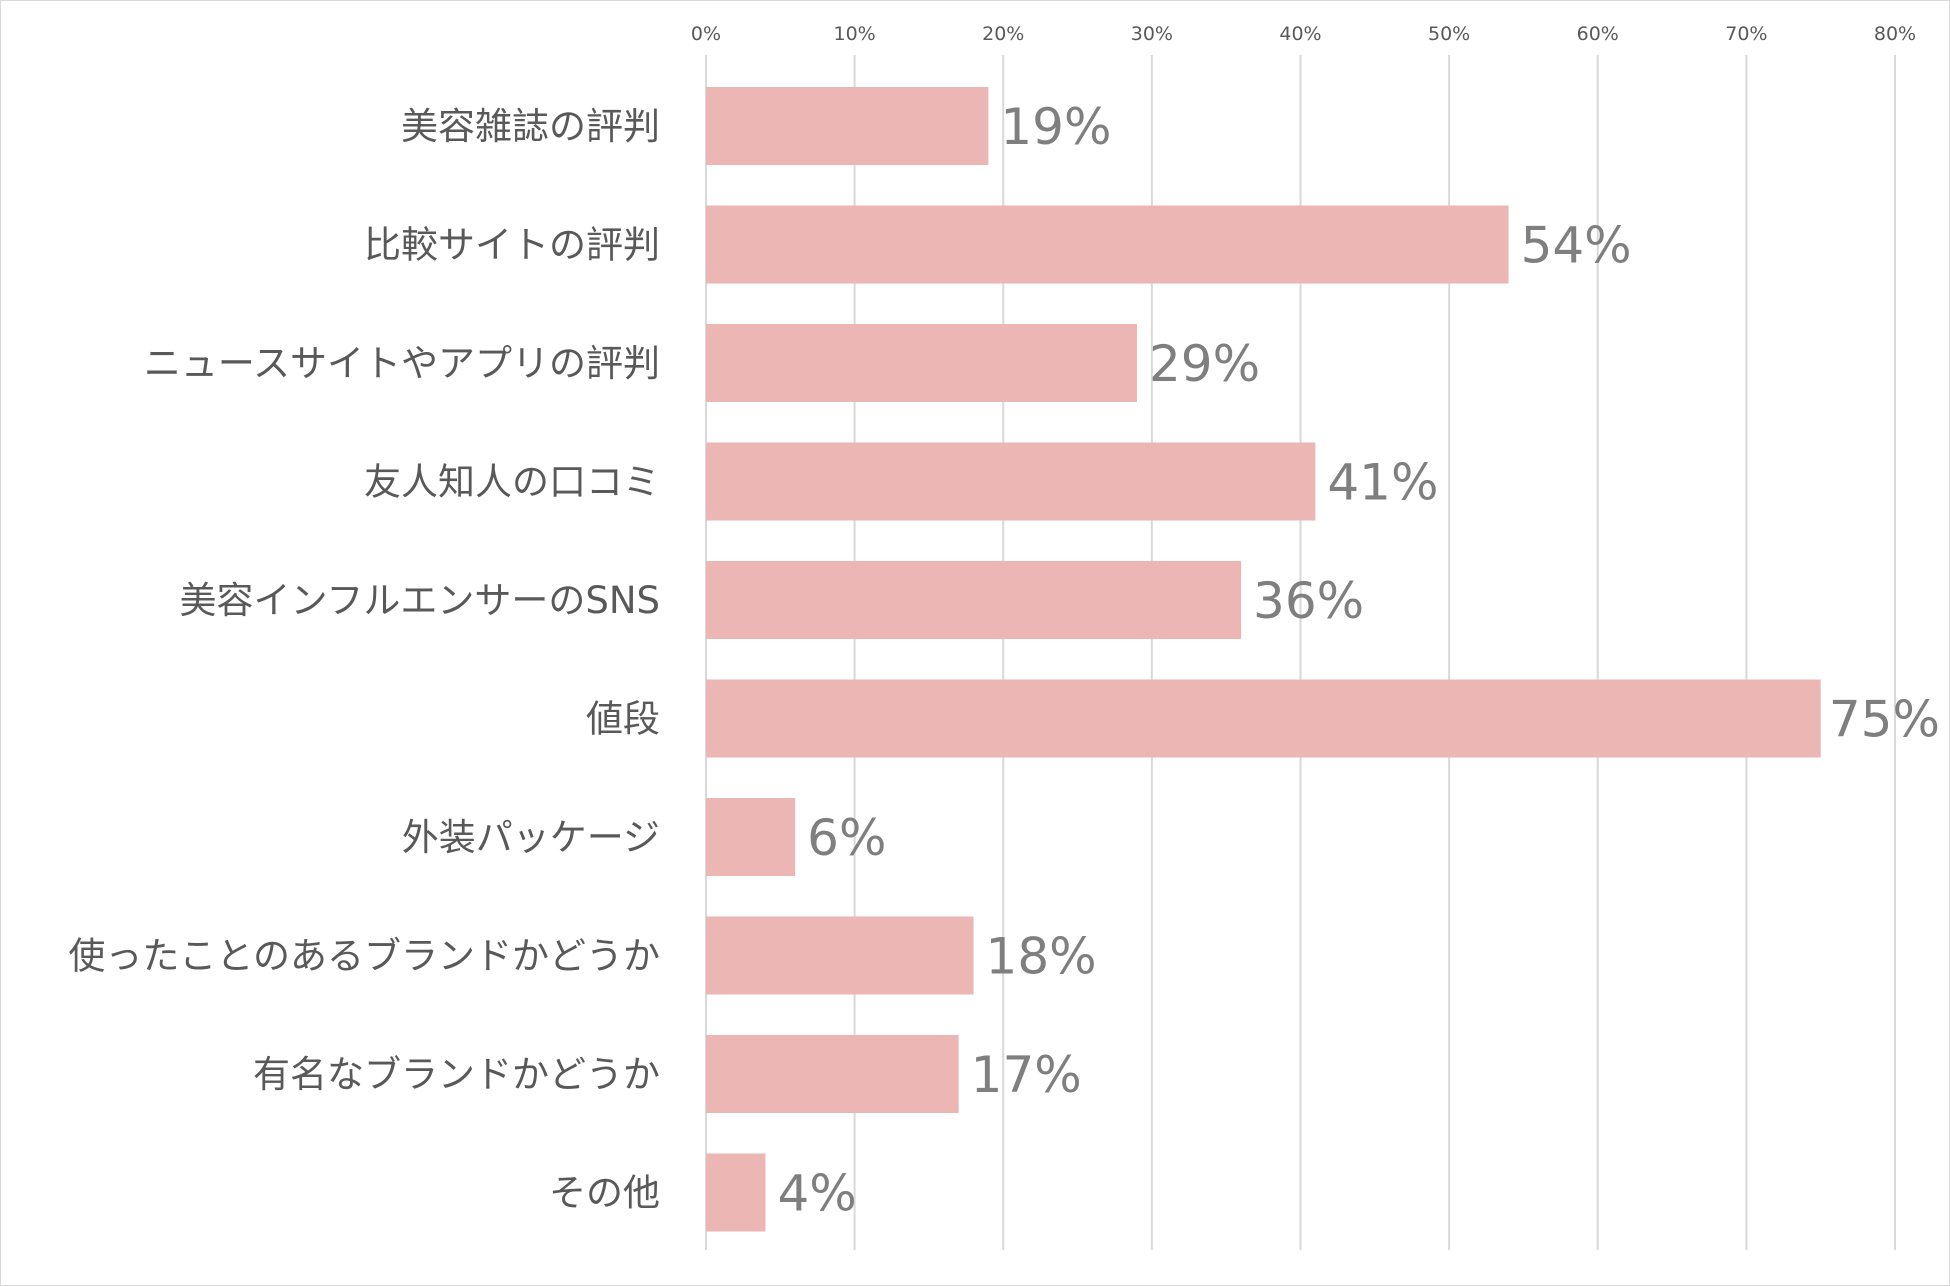  I want to click on x-tick-label: 60%, so click(1598, 34).